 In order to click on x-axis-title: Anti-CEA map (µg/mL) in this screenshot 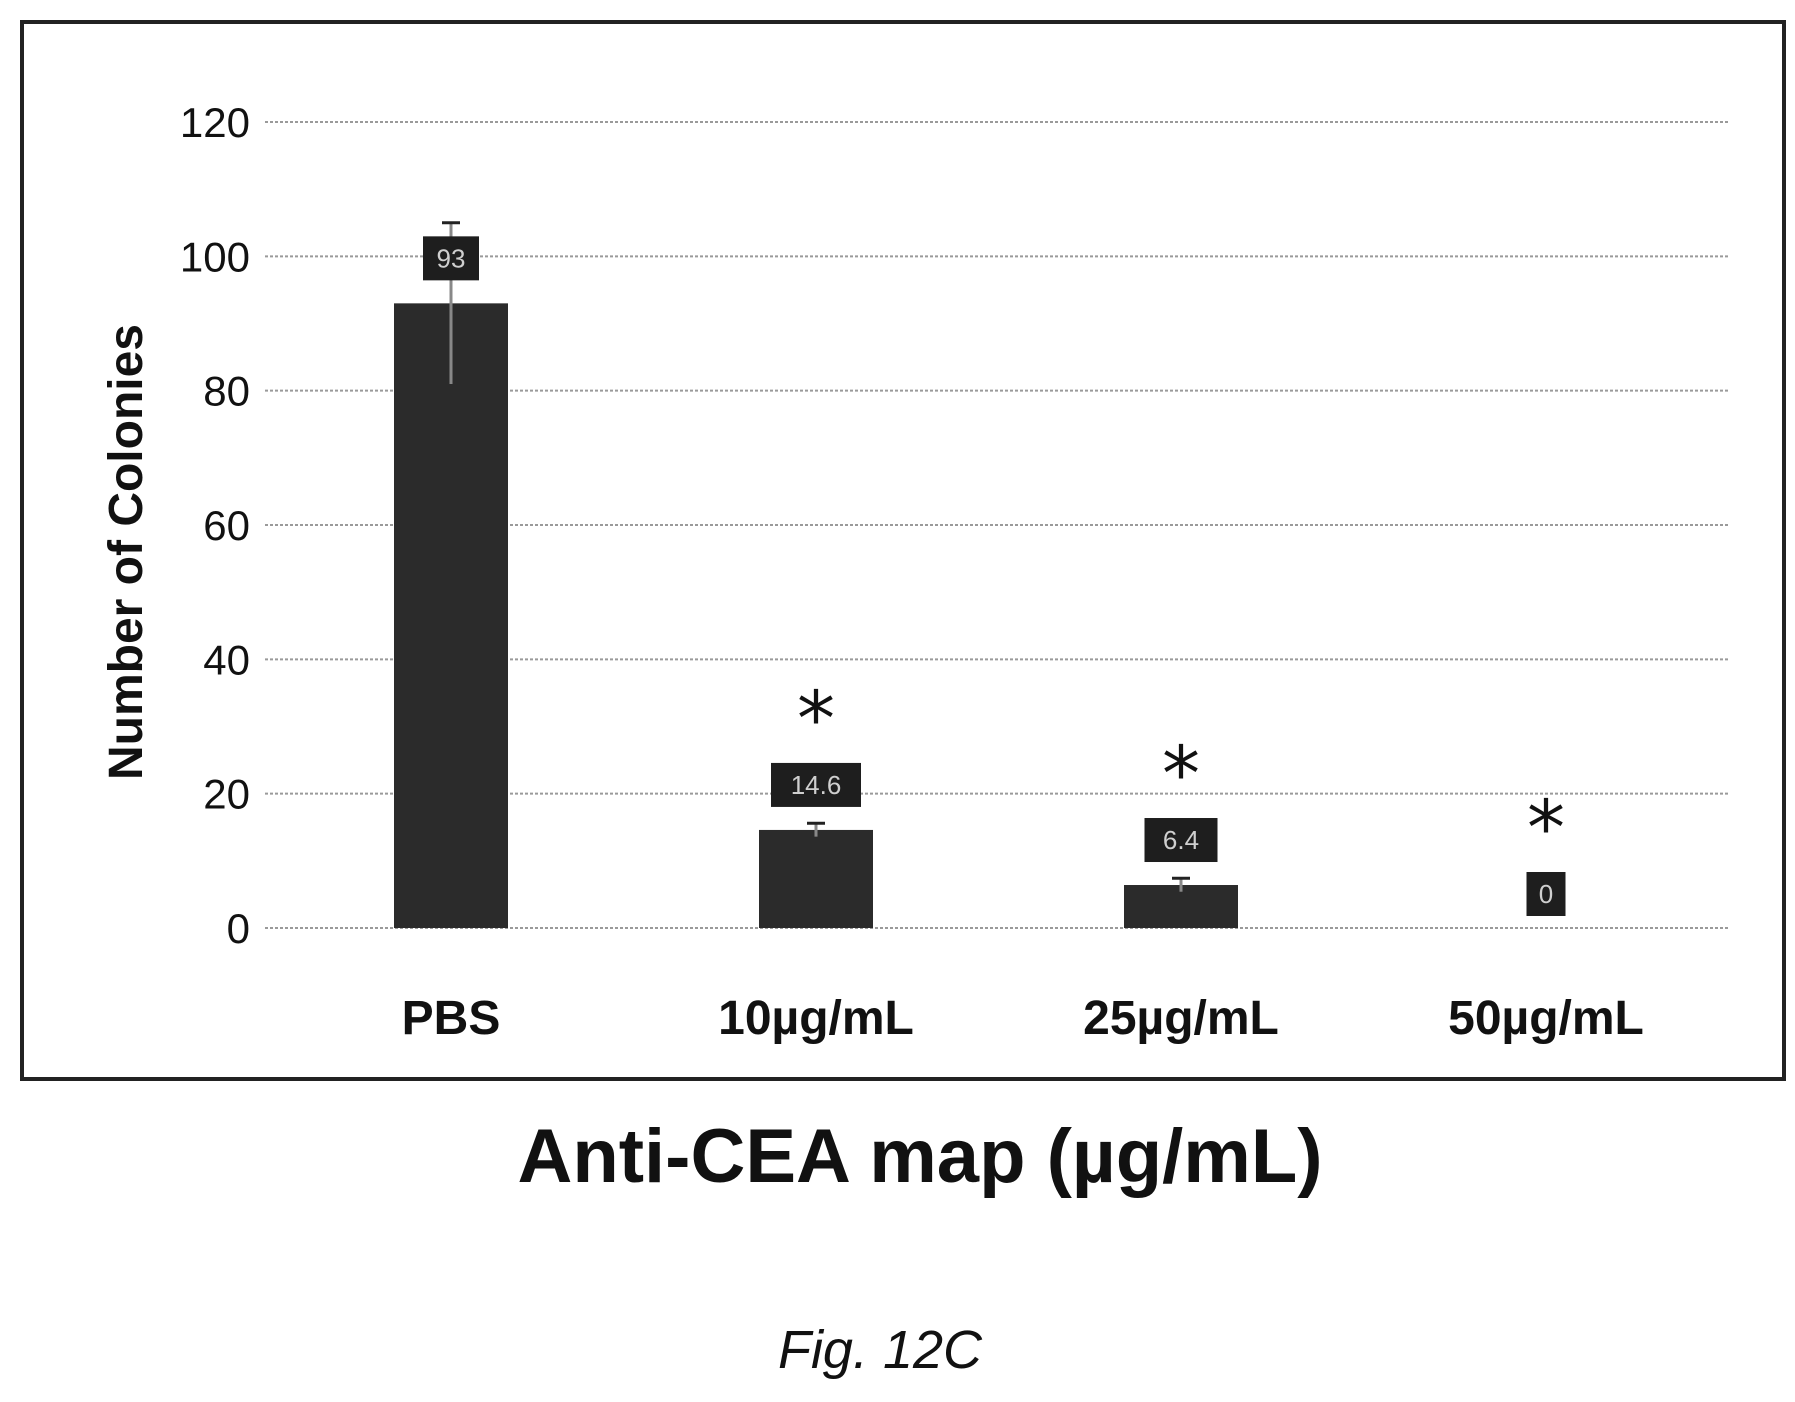, I will do `click(919, 1156)`.